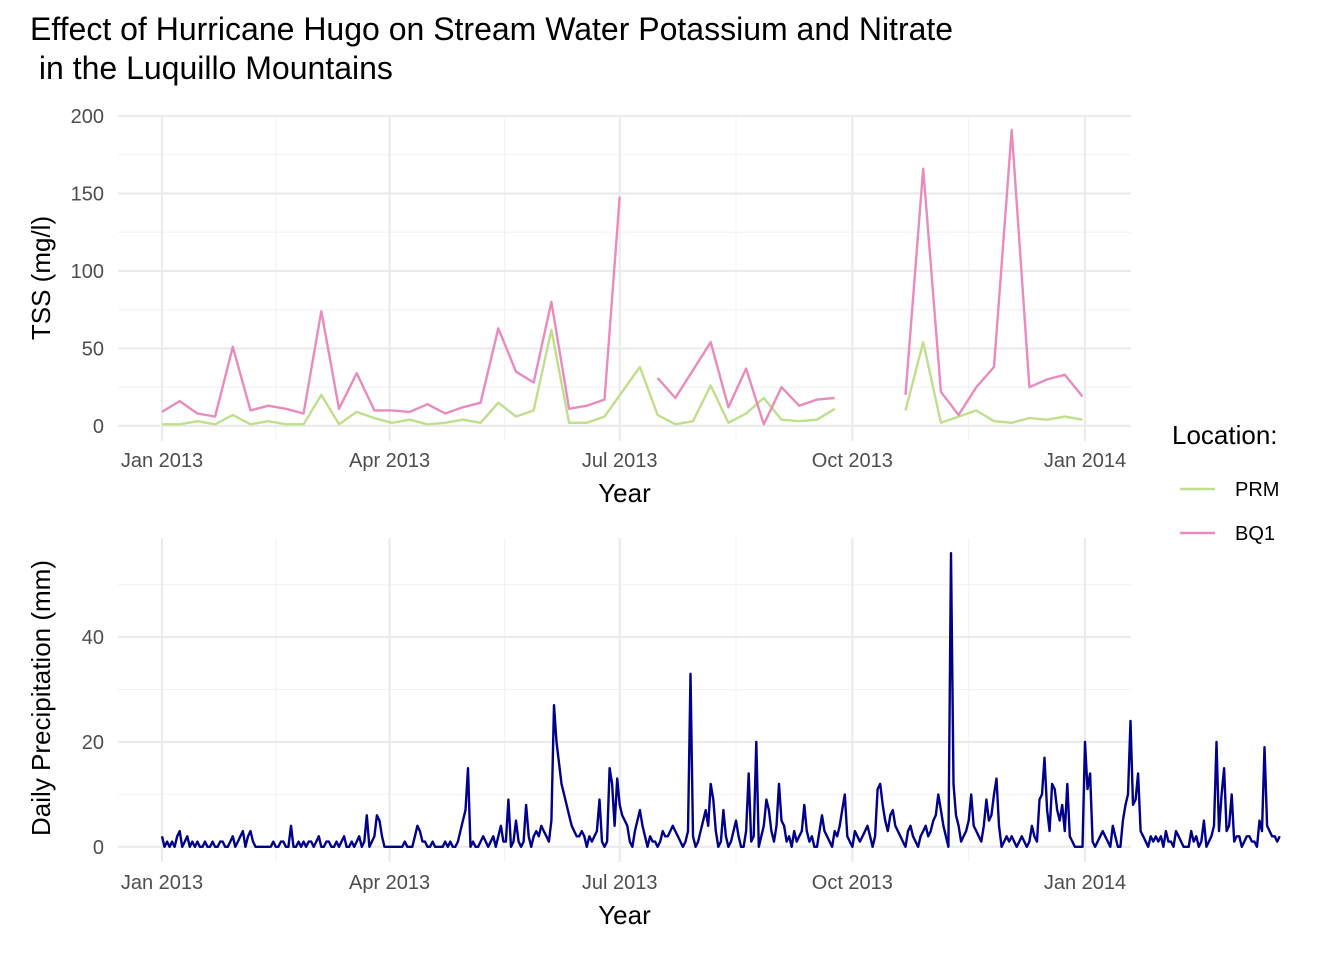 The width and height of the screenshot is (1344, 960). I want to click on legend-items: PRM BQ1, so click(1229, 512).